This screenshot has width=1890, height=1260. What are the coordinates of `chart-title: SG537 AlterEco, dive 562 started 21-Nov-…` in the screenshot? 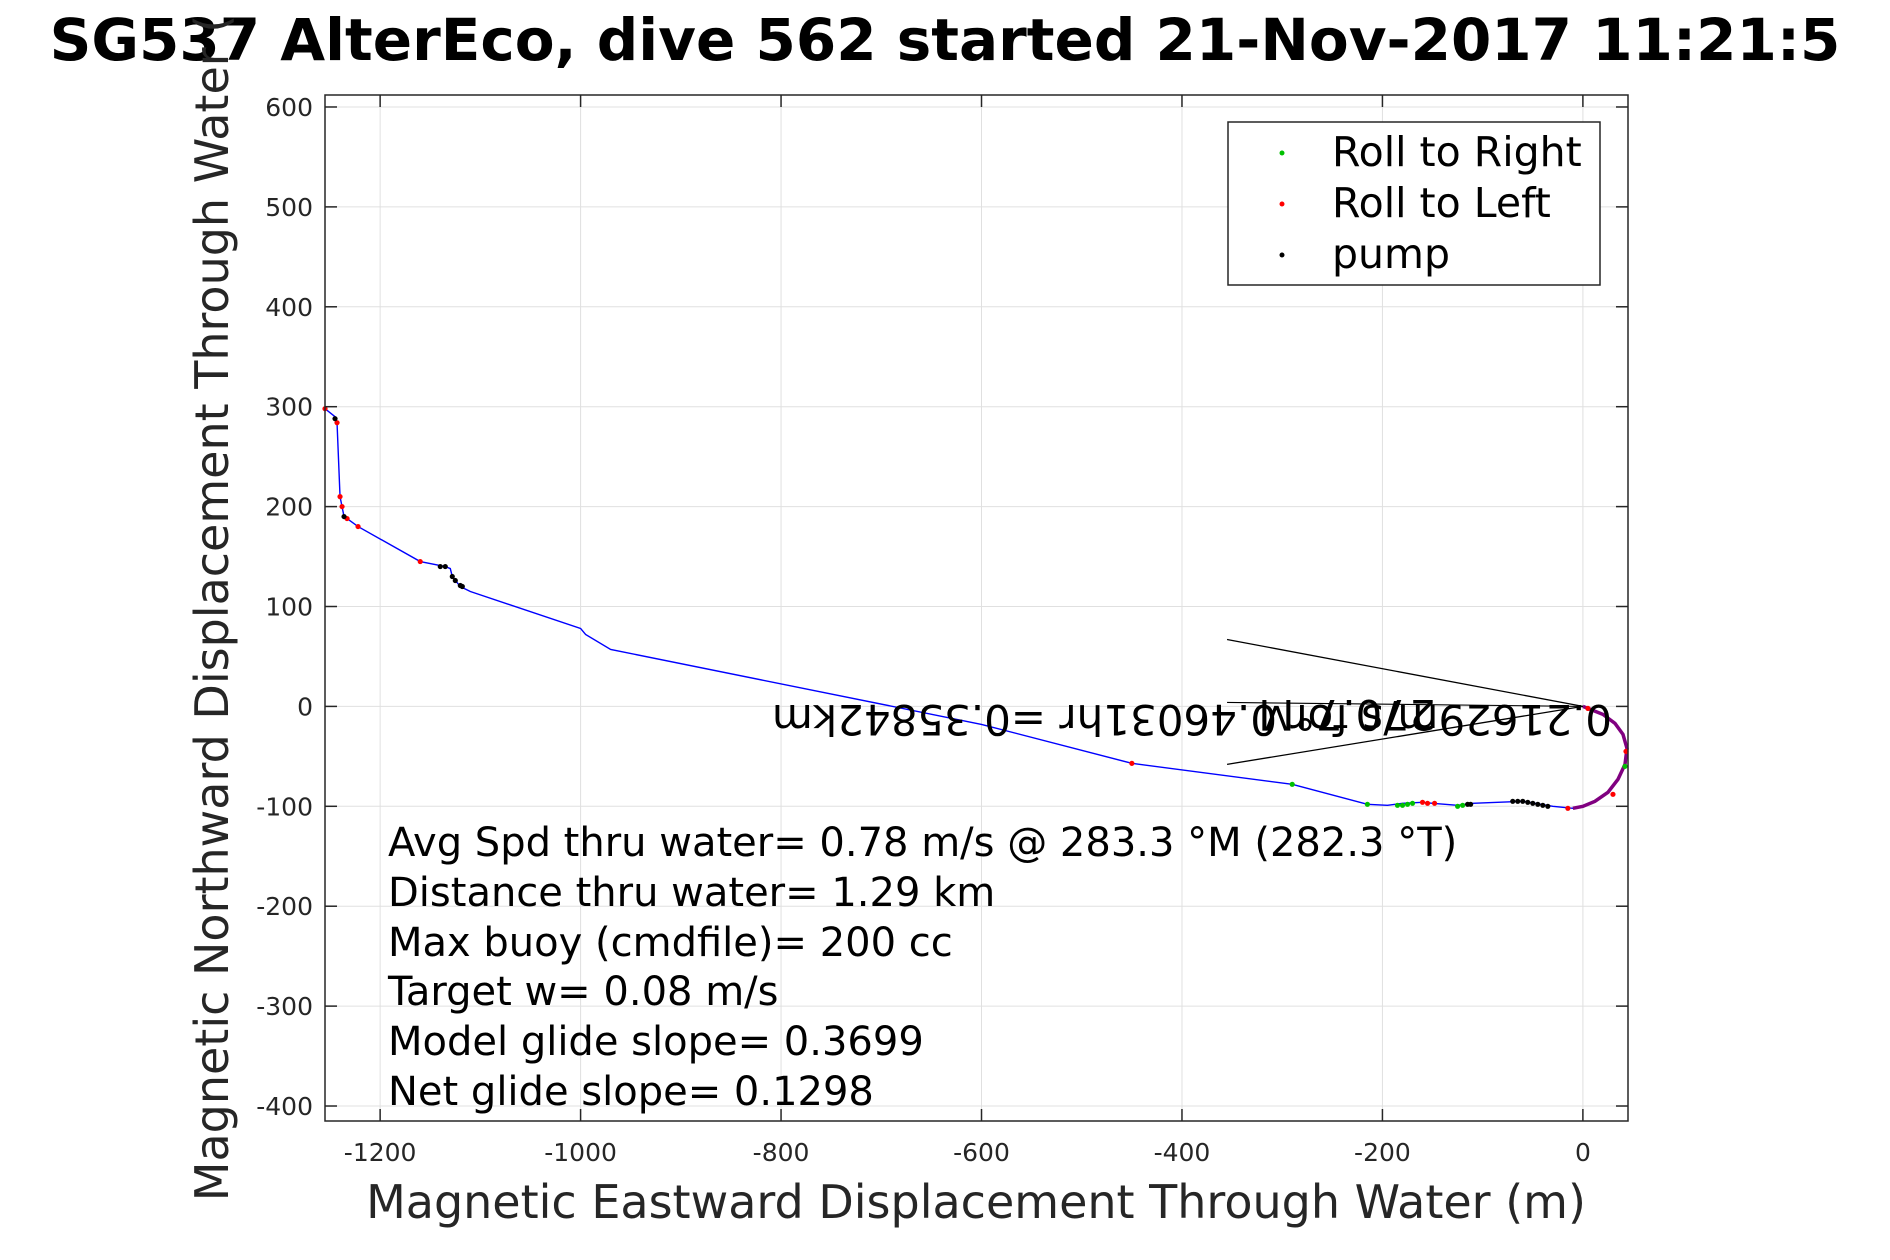 It's located at (945, 40).